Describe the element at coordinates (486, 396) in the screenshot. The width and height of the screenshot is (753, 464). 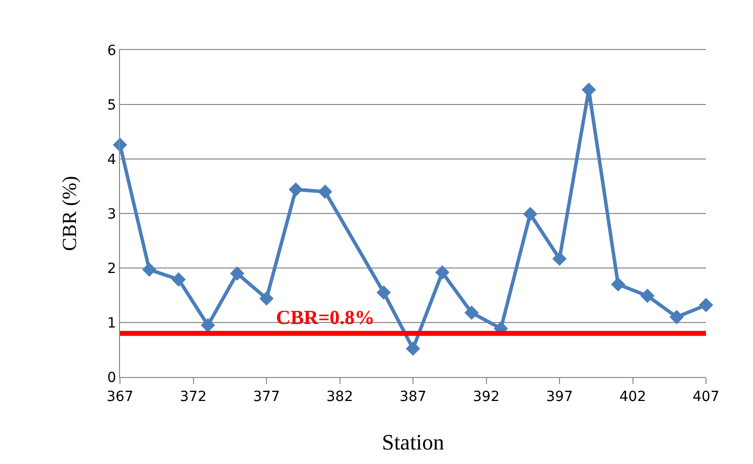
I see `x-tick-label: 392` at that location.